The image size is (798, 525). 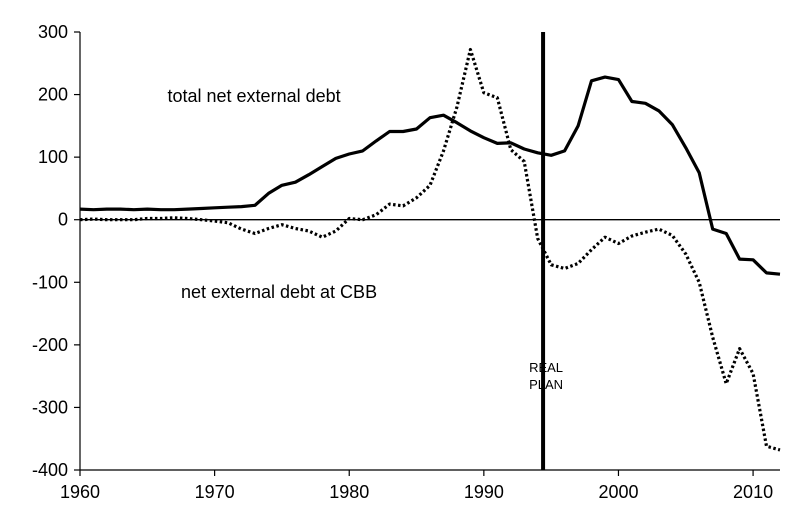 What do you see at coordinates (53, 95) in the screenshot?
I see `y-tick-label: 200` at bounding box center [53, 95].